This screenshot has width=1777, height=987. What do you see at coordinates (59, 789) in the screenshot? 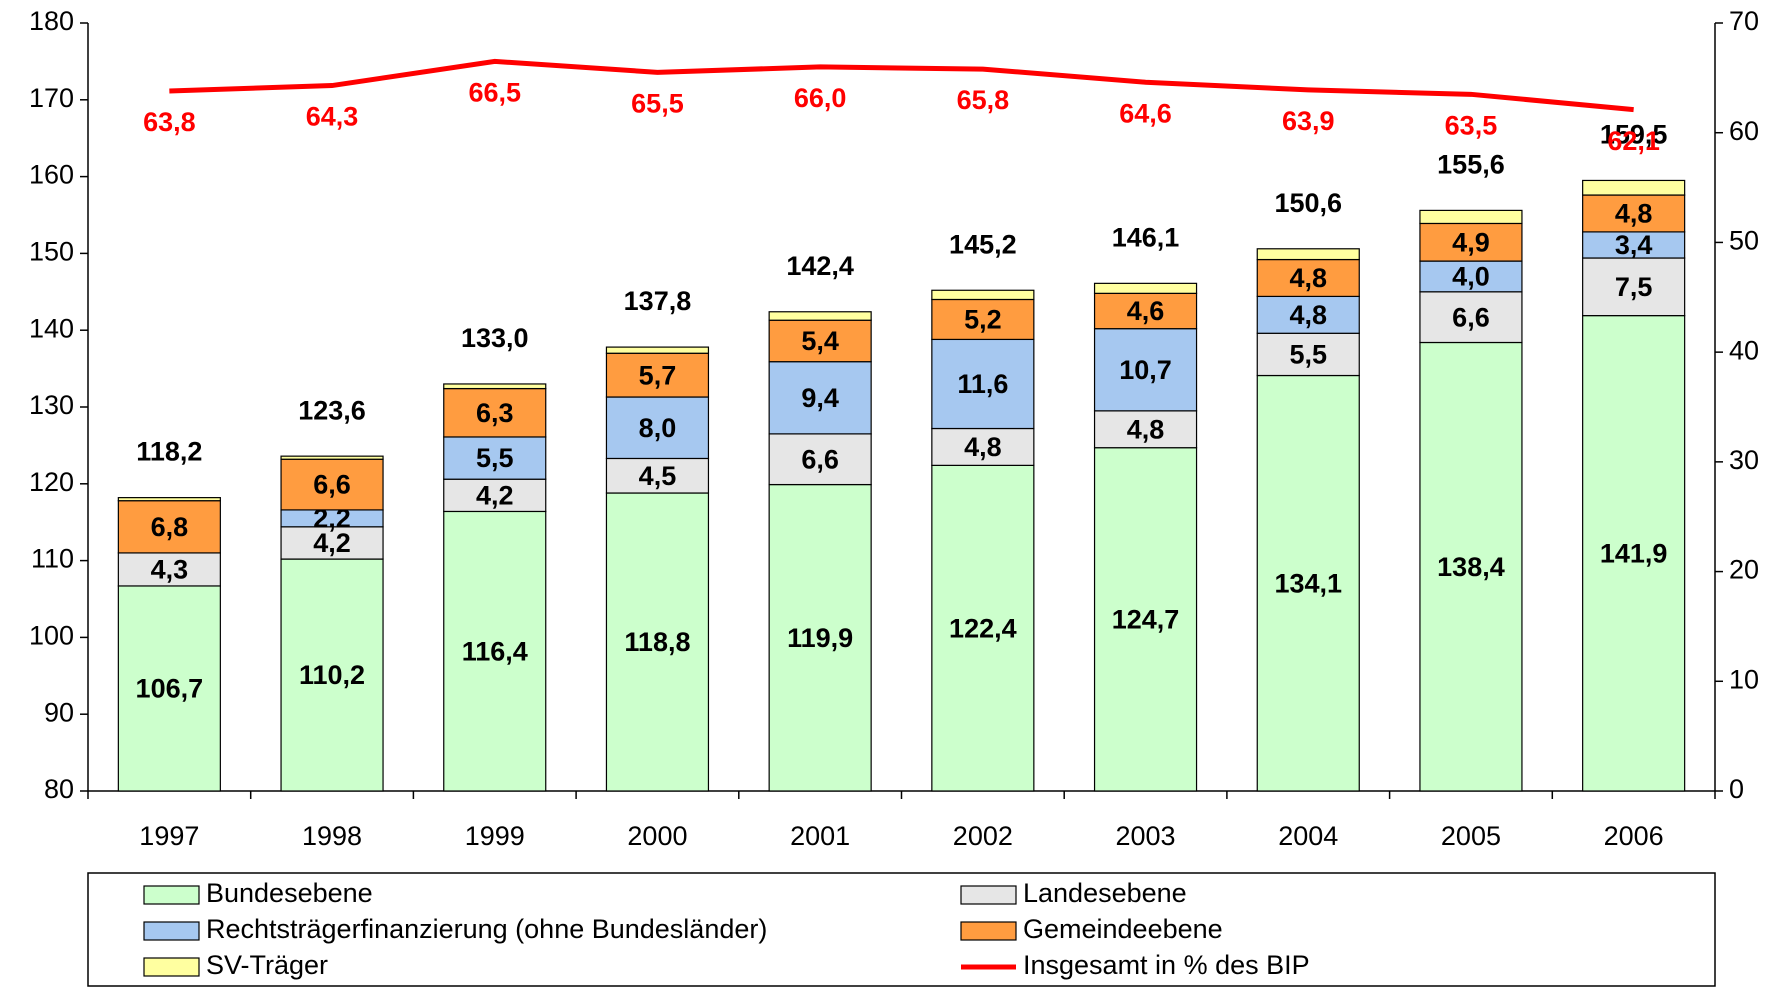
I see `y-tick-label: 80` at bounding box center [59, 789].